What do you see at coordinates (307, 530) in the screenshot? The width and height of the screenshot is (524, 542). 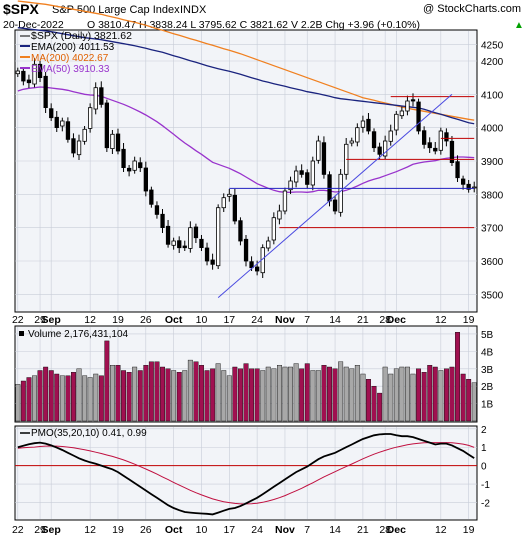 I see `x-tick-label: 7` at bounding box center [307, 530].